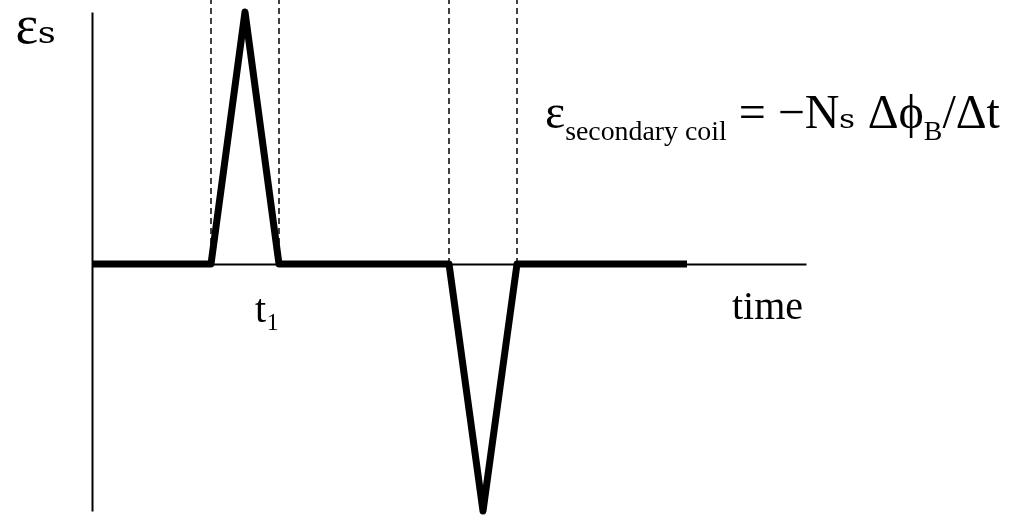 The width and height of the screenshot is (1028, 516). Describe the element at coordinates (767, 305) in the screenshot. I see `x-axis-title: time` at that location.